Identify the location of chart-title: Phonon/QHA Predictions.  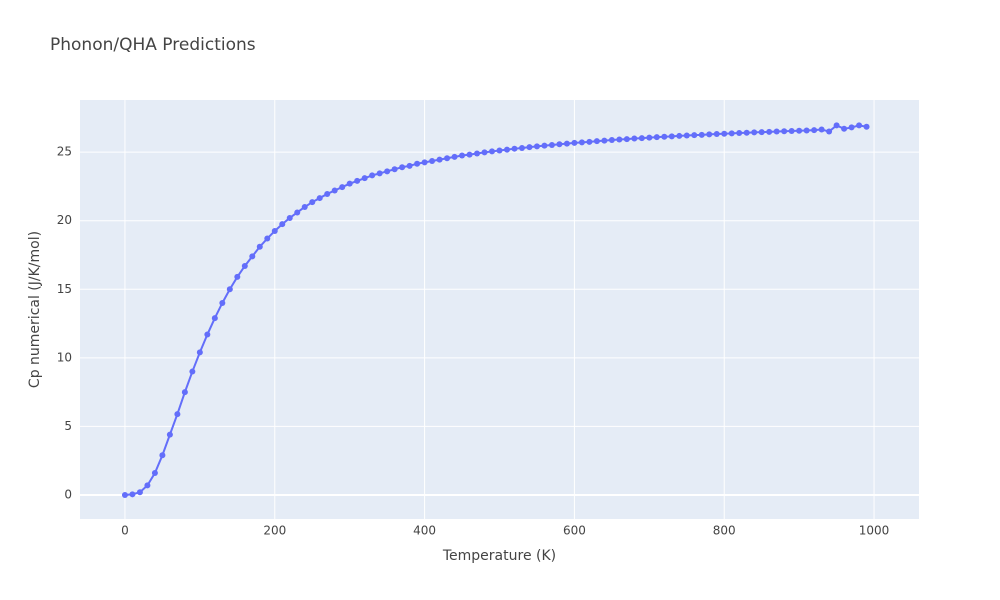
(153, 45).